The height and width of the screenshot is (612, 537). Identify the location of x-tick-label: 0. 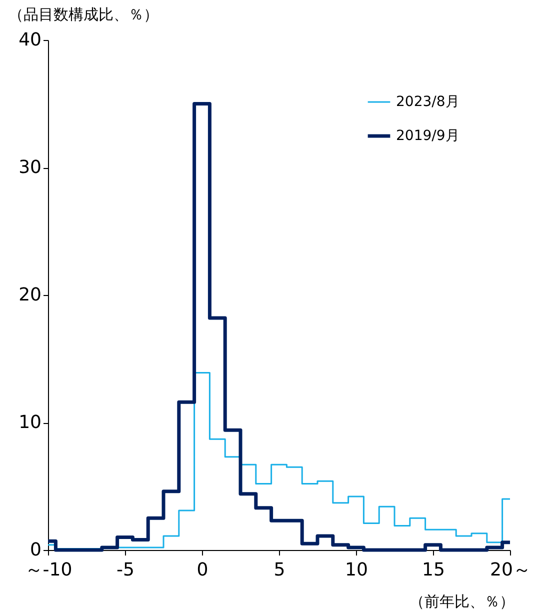
(202, 570).